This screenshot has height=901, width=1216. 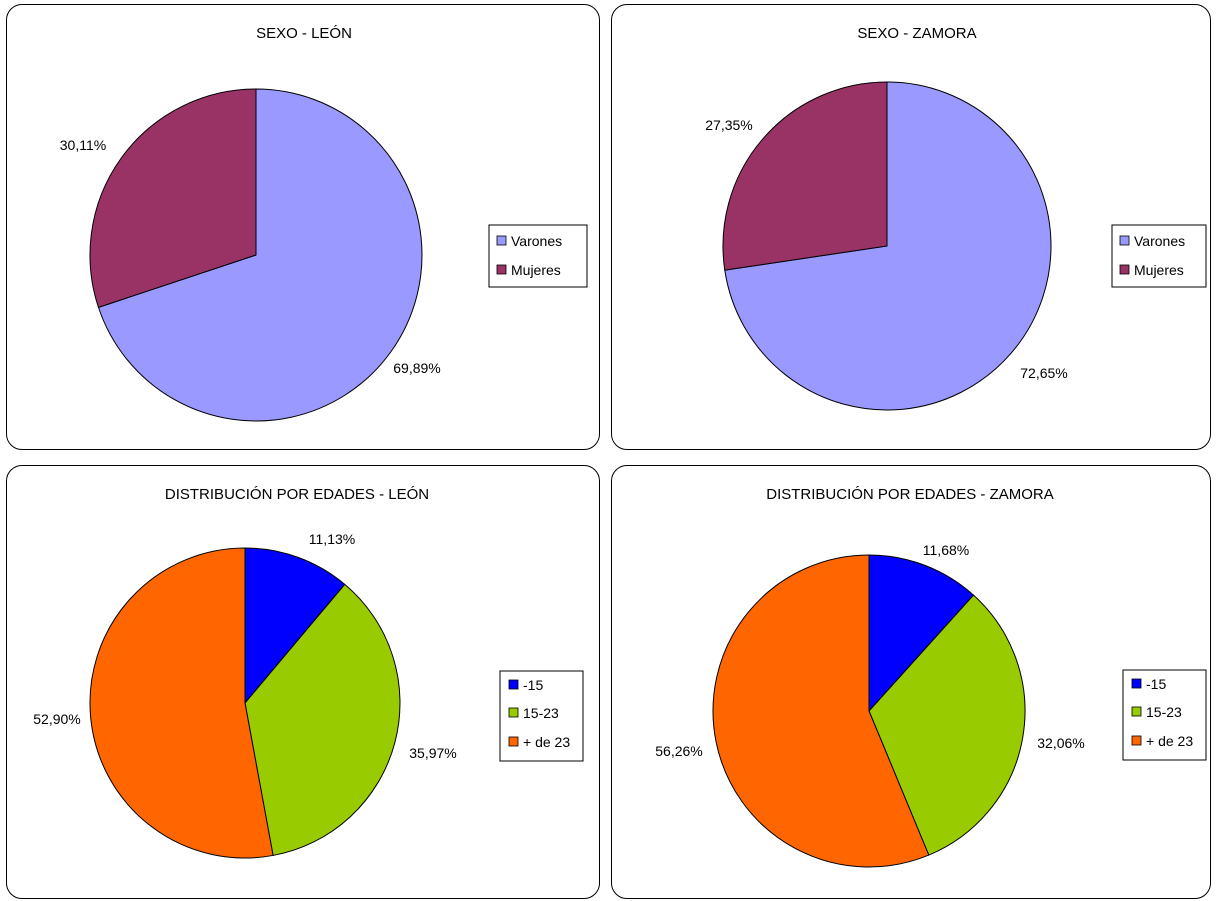 I want to click on data-label-varones: 72,65%, so click(x=1043, y=373).